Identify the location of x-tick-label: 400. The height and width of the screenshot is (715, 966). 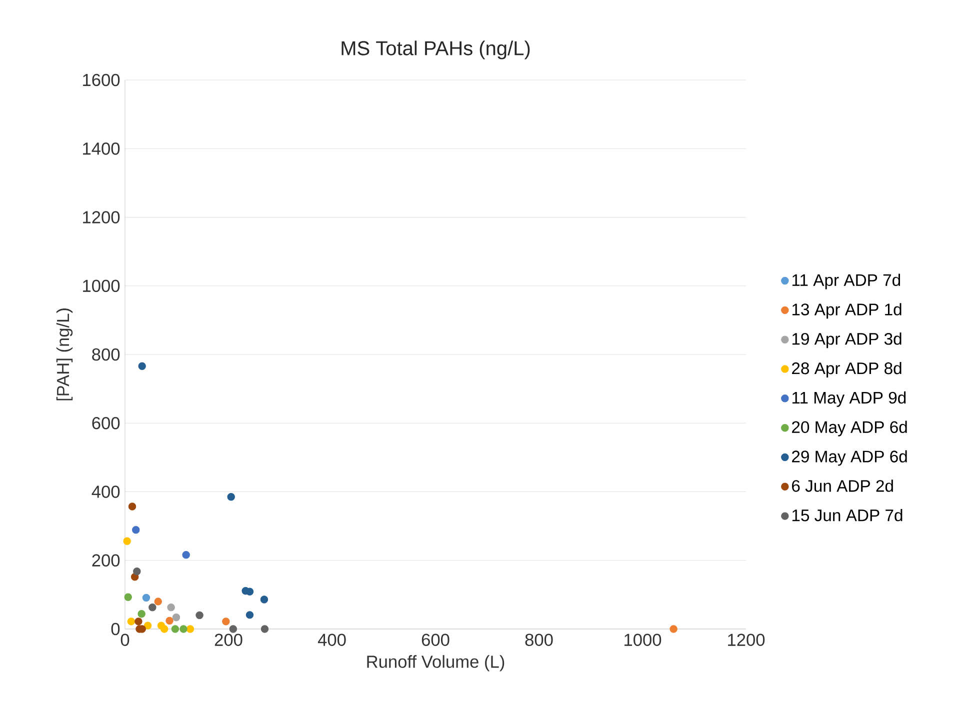
(332, 640).